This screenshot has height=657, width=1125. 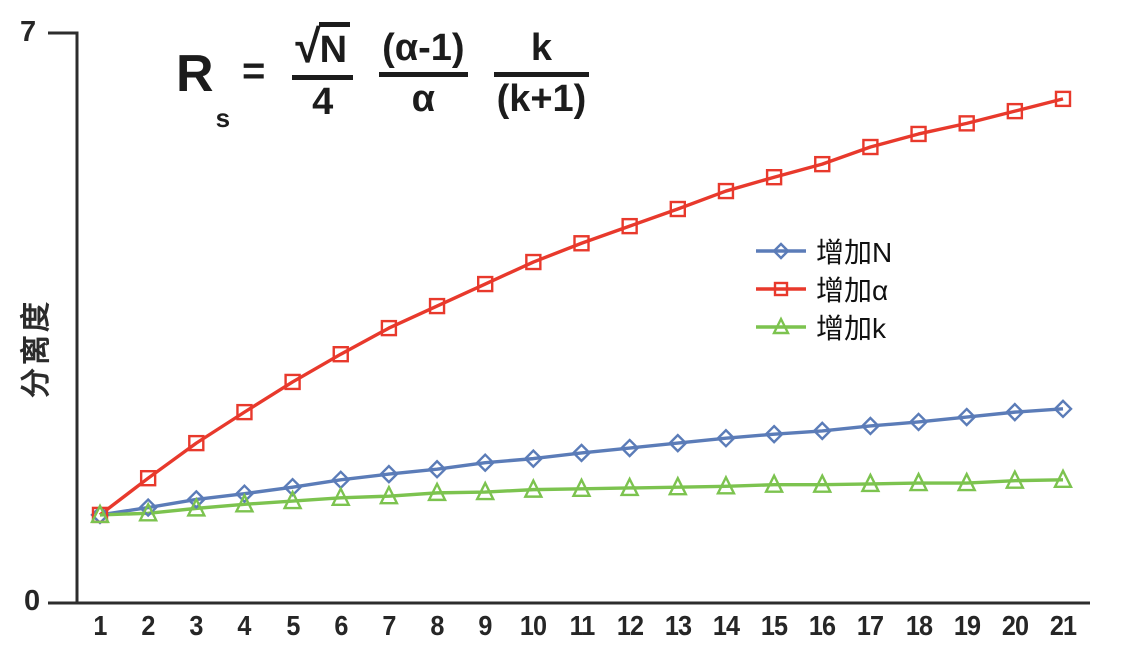 What do you see at coordinates (852, 290) in the screenshot?
I see `legend-label: 增加α` at bounding box center [852, 290].